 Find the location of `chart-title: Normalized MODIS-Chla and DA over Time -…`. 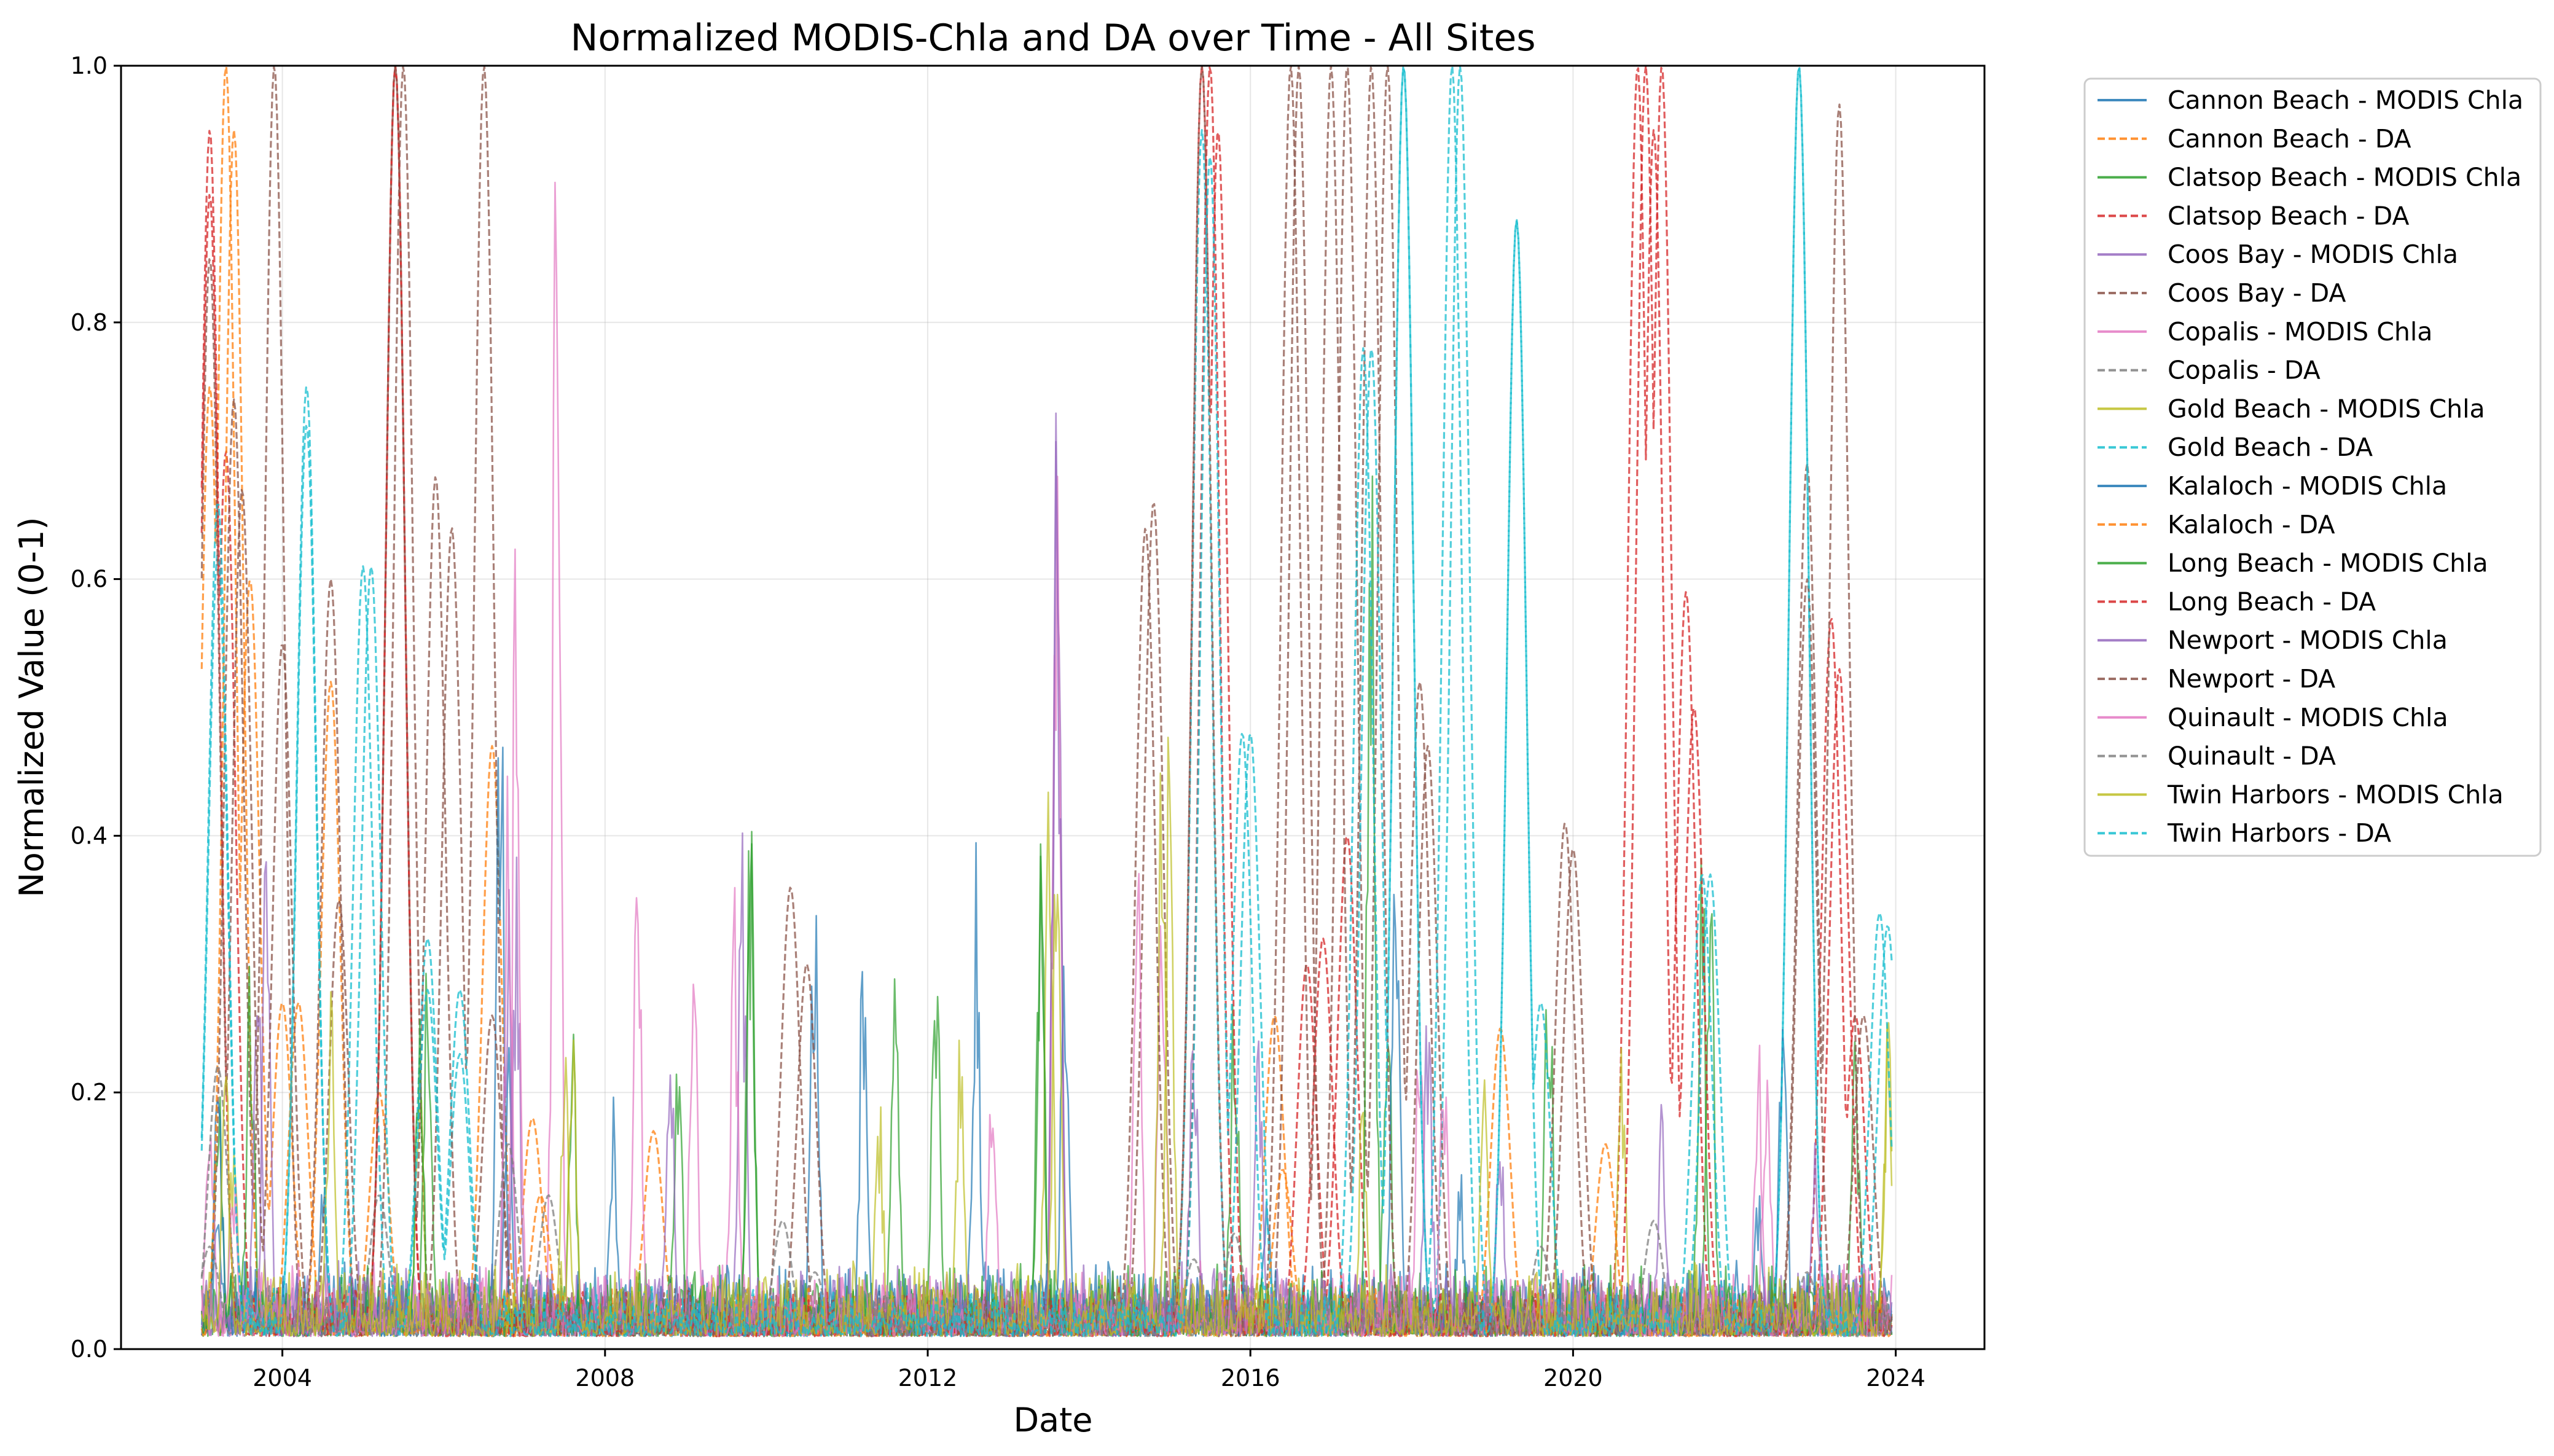

chart-title: Normalized MODIS-Chla and DA over Time -… is located at coordinates (1052, 38).